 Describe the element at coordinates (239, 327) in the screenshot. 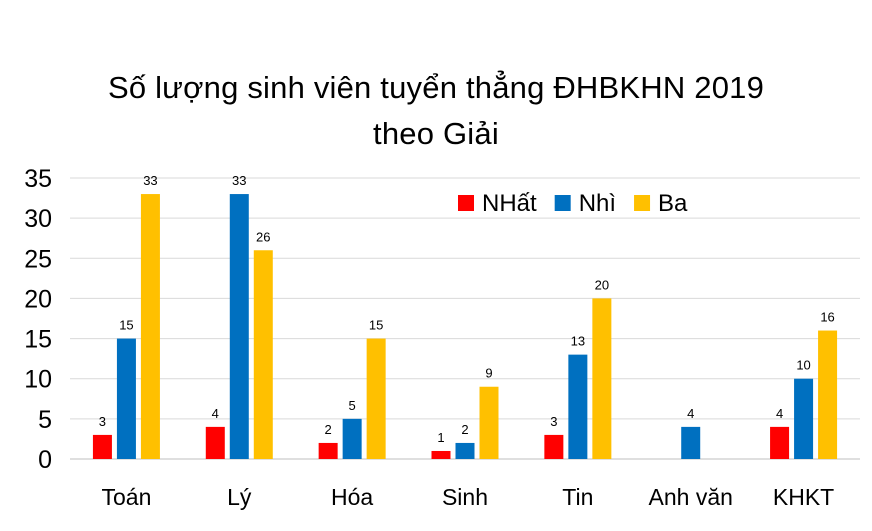

I see `bar-Nhì-Lý` at that location.